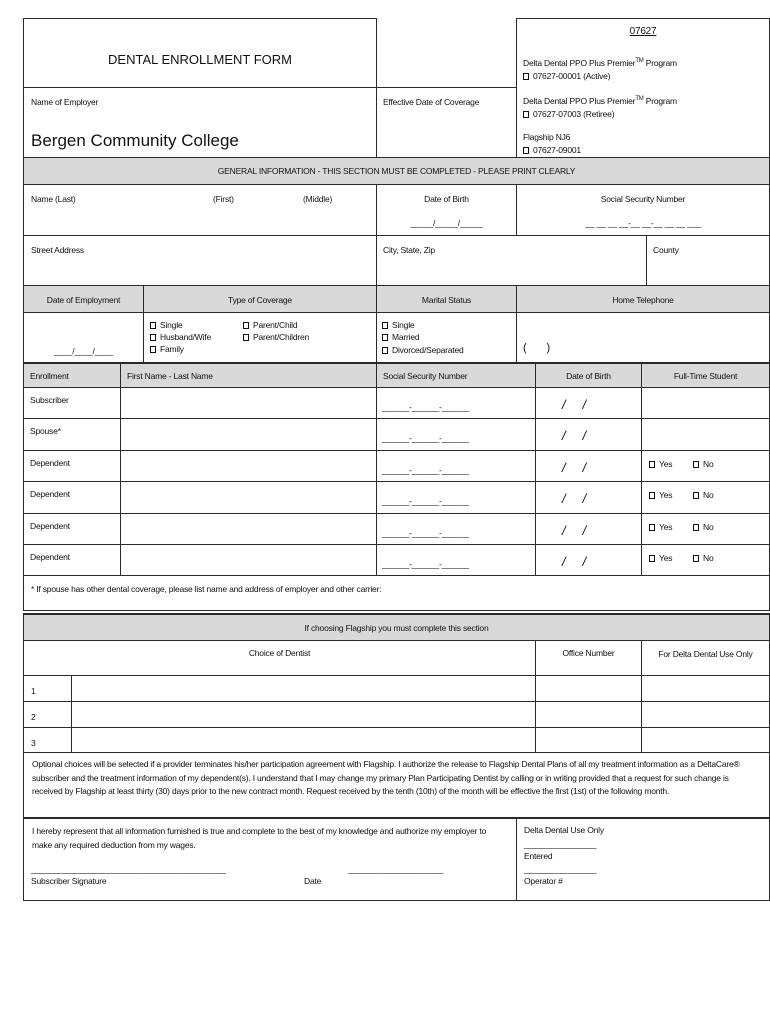 Image resolution: width=770 pixels, height=1024 pixels. What do you see at coordinates (270, 325) in the screenshot?
I see `coverage-parent-child: Parent/Child` at bounding box center [270, 325].